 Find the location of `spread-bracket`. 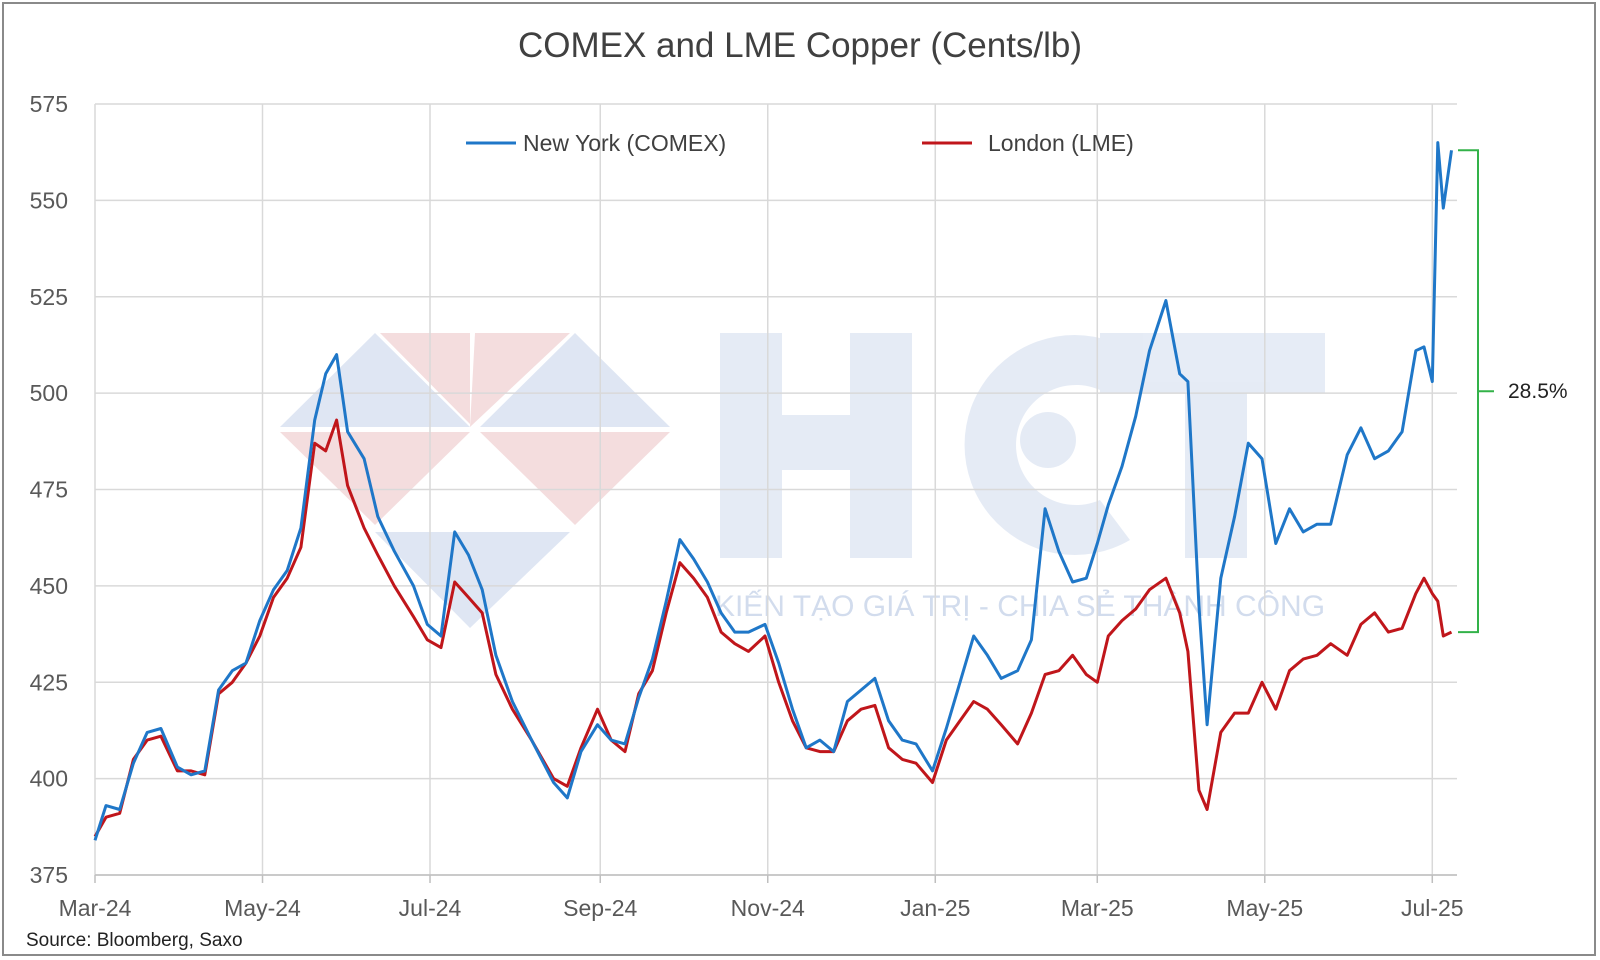

spread-bracket is located at coordinates (1476, 391).